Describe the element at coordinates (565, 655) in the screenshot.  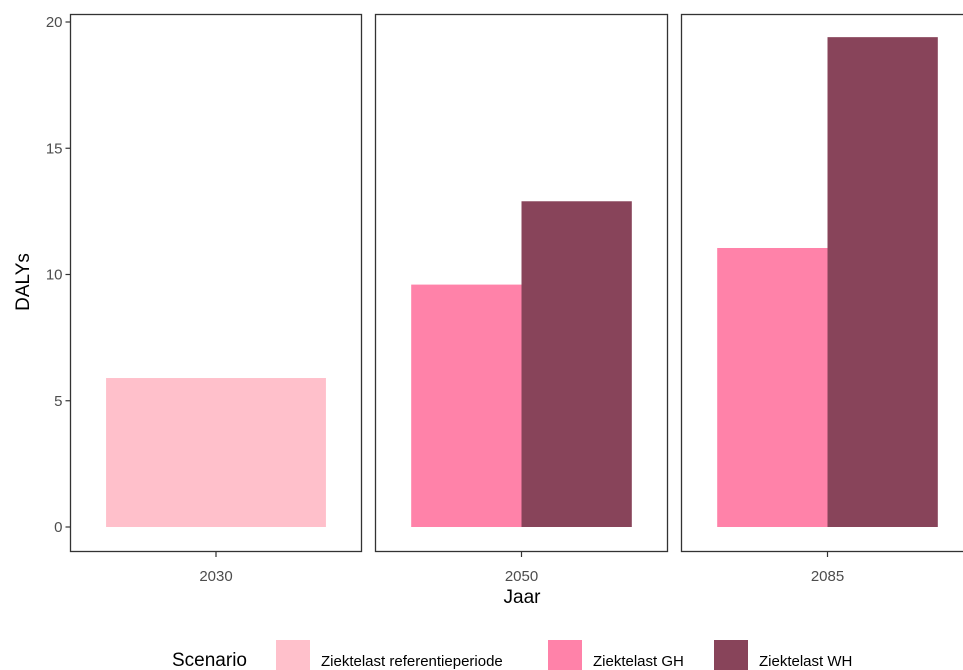
I see `legend-key-ziektelast-gh` at that location.